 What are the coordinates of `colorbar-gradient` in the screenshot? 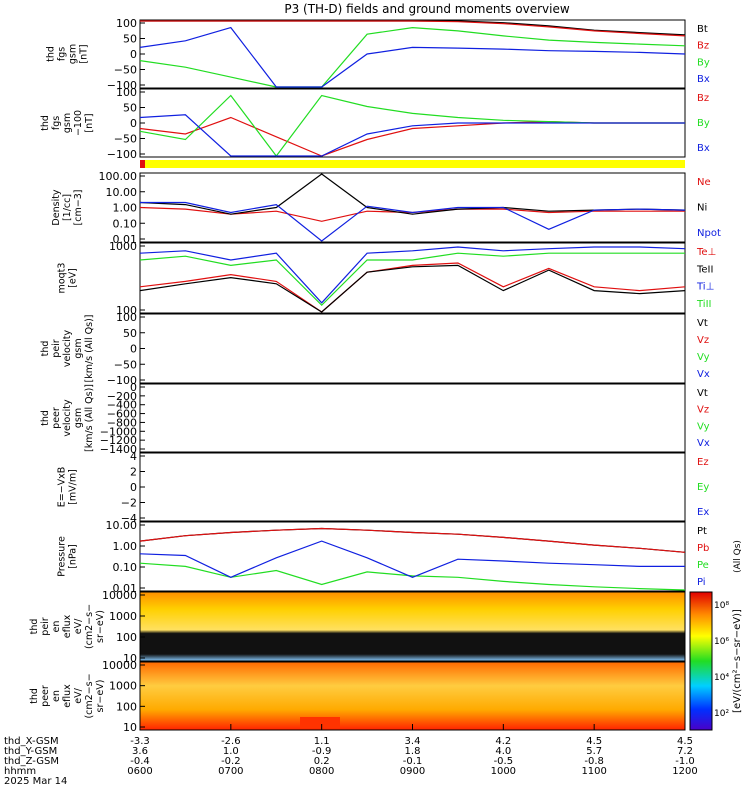 It's located at (701, 661).